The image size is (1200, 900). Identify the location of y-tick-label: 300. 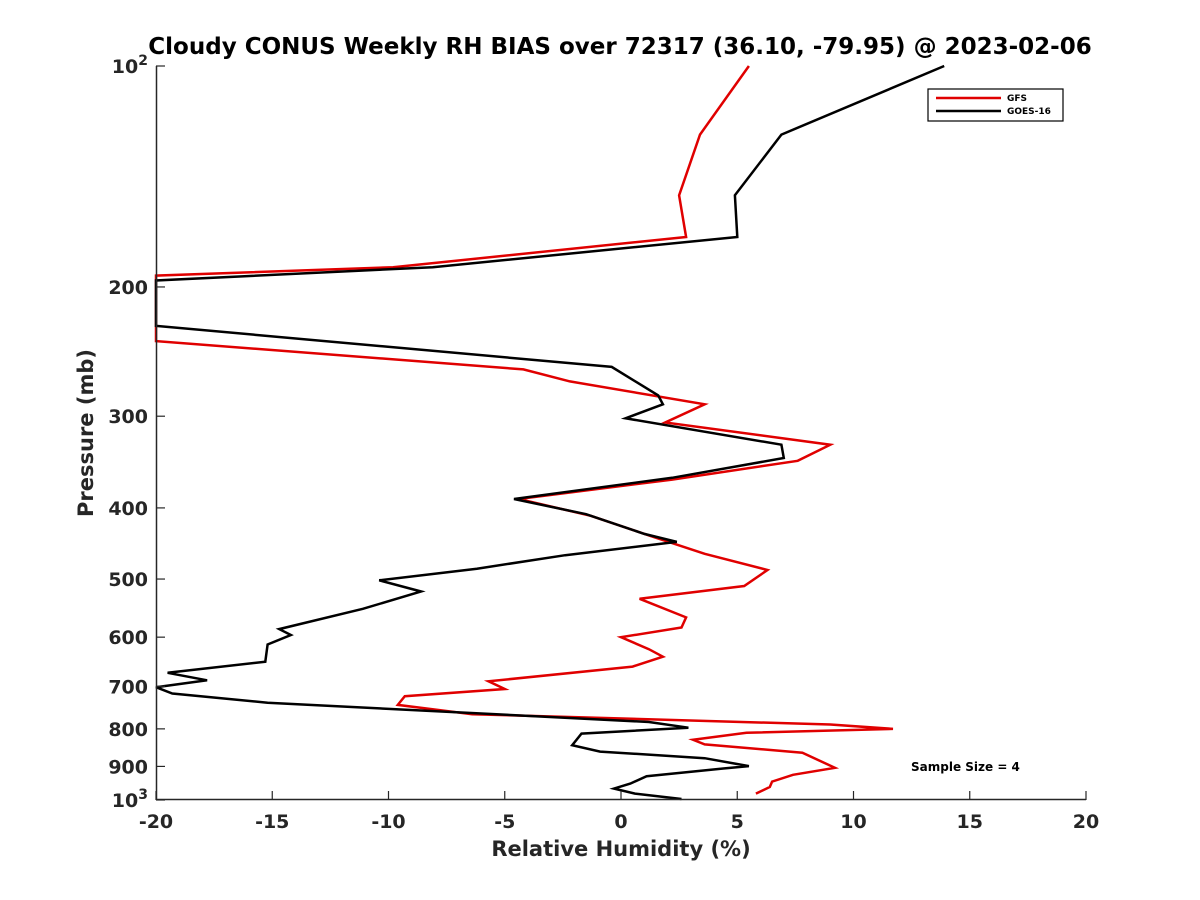
(128, 417).